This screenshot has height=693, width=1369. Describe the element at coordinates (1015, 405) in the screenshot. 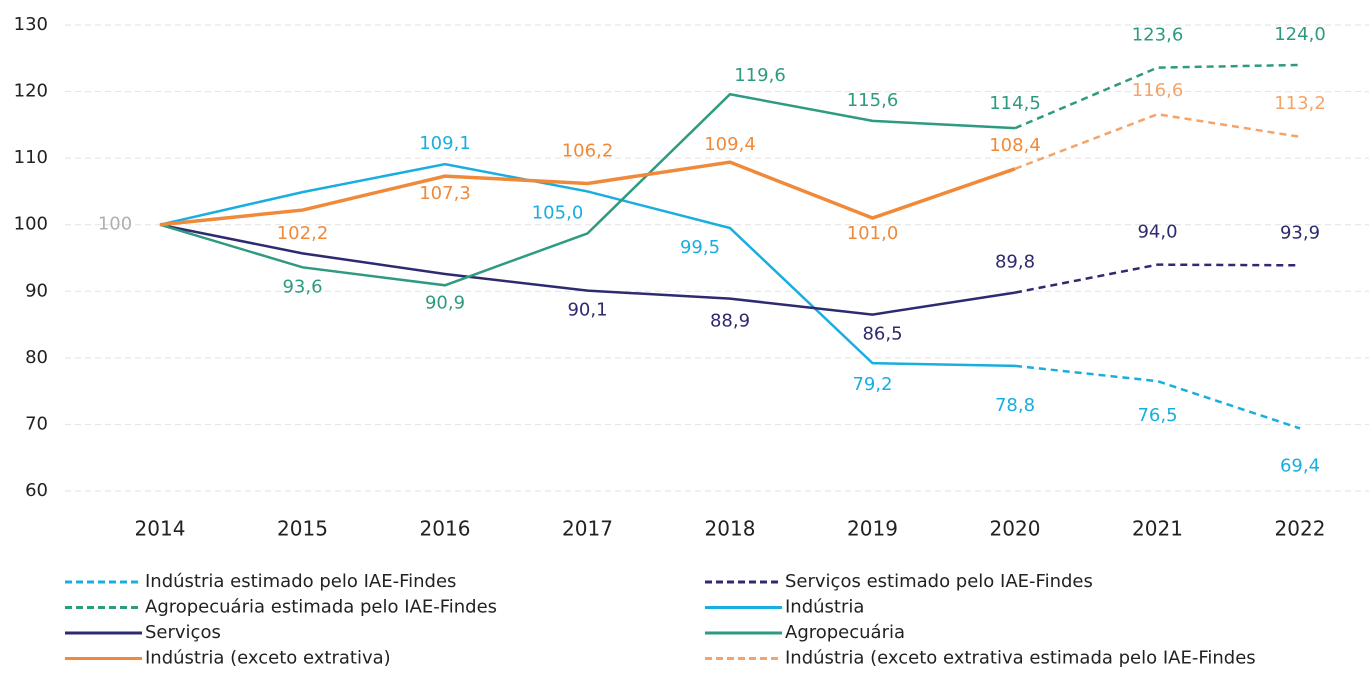

I see `data-label: 78,8` at that location.